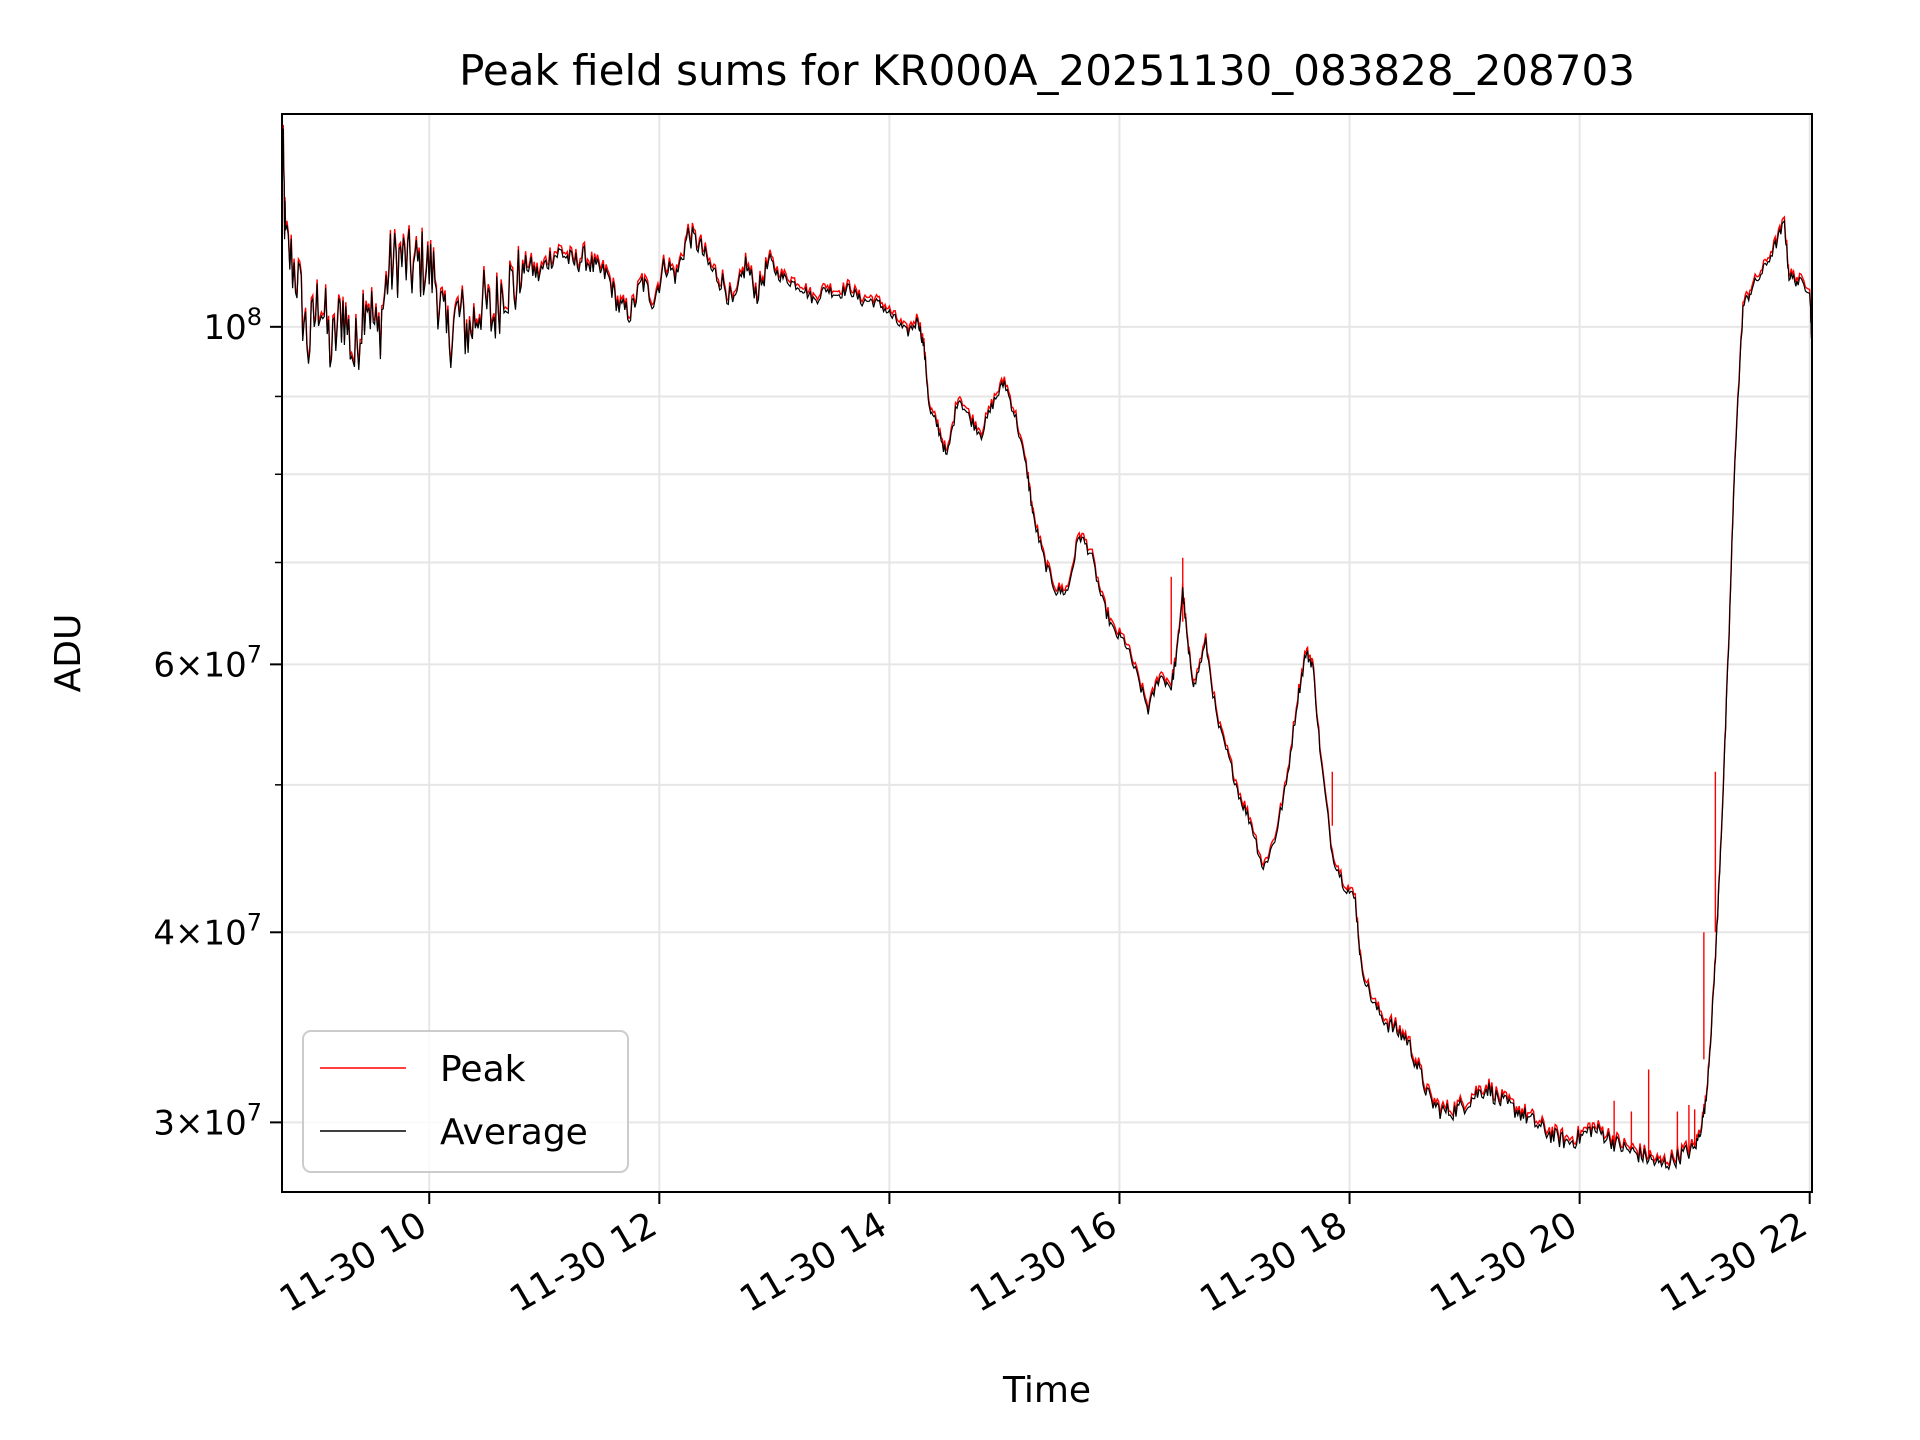  What do you see at coordinates (207, 662) in the screenshot?
I see `y-tick-label: 6×107` at bounding box center [207, 662].